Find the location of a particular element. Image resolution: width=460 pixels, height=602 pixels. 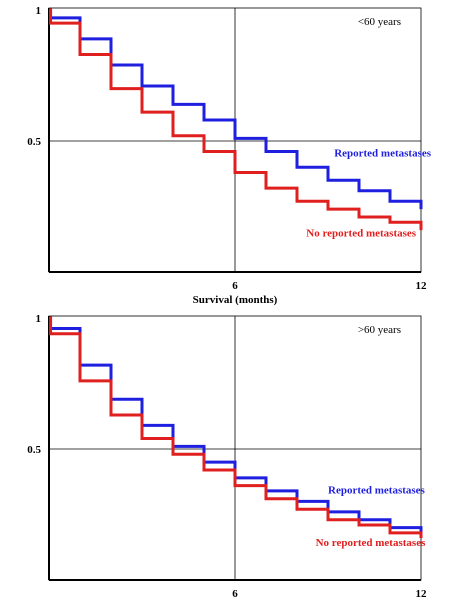

x-axis-label: Survival (months) is located at coordinates (235, 300).